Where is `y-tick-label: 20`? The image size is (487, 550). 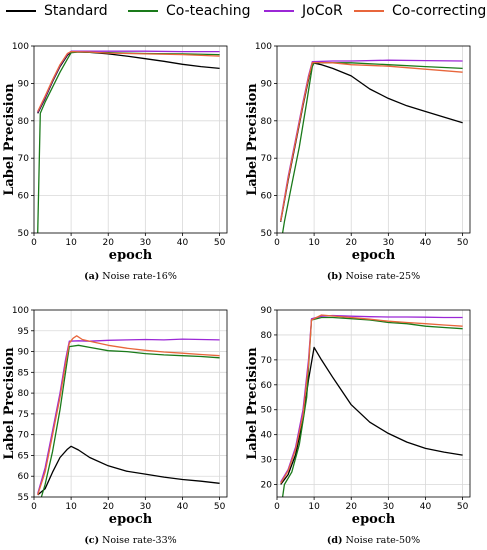
y-tick-label: 20 is located at coordinates (267, 486).